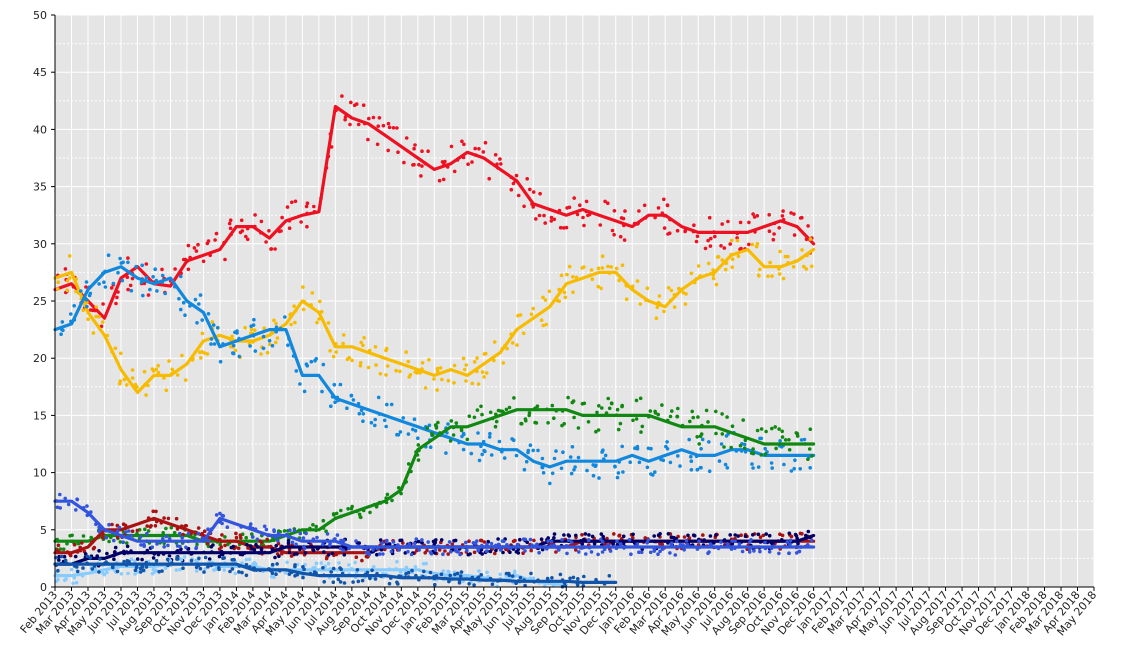 Image resolution: width=1121 pixels, height=671 pixels. What do you see at coordinates (40, 301) in the screenshot?
I see `y-tick-label: 25` at bounding box center [40, 301].